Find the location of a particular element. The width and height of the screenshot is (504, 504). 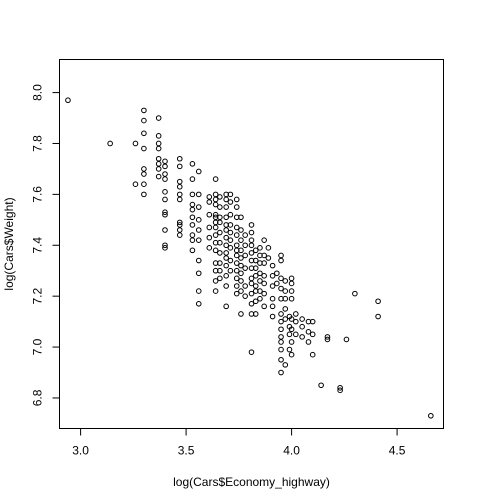

y-tick-label: 7.6 is located at coordinates (38, 194).